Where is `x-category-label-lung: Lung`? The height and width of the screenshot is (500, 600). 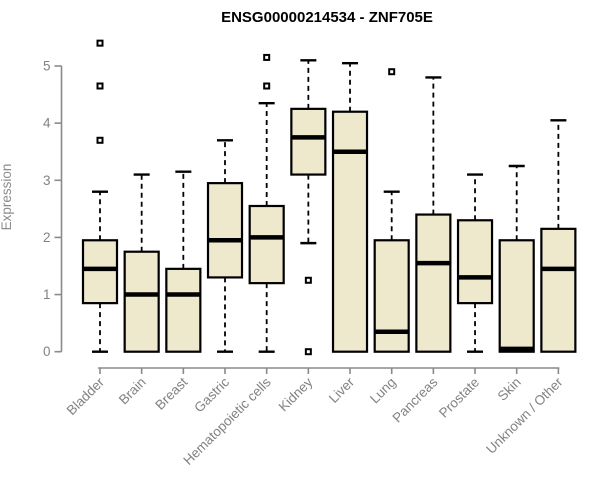 x-category-label-lung: Lung is located at coordinates (383, 391).